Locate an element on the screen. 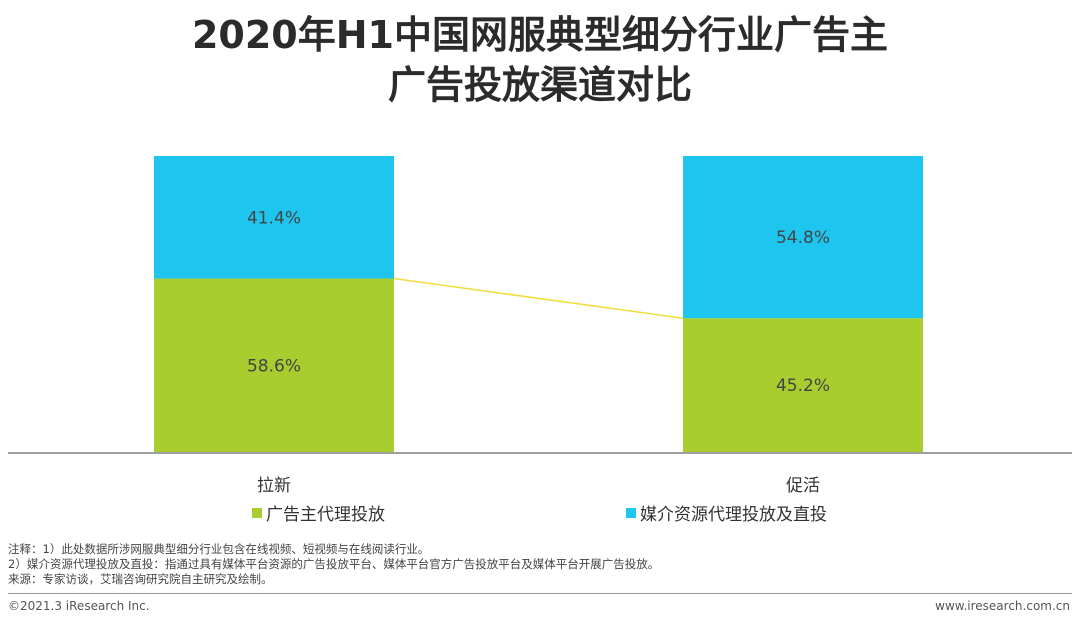 Image resolution: width=1080 pixels, height=628 pixels. note-line1: 注释：1）此处数据所涉网服典型细分行业包含在线视频、短视频与在线阅读行业。 is located at coordinates (219, 549).